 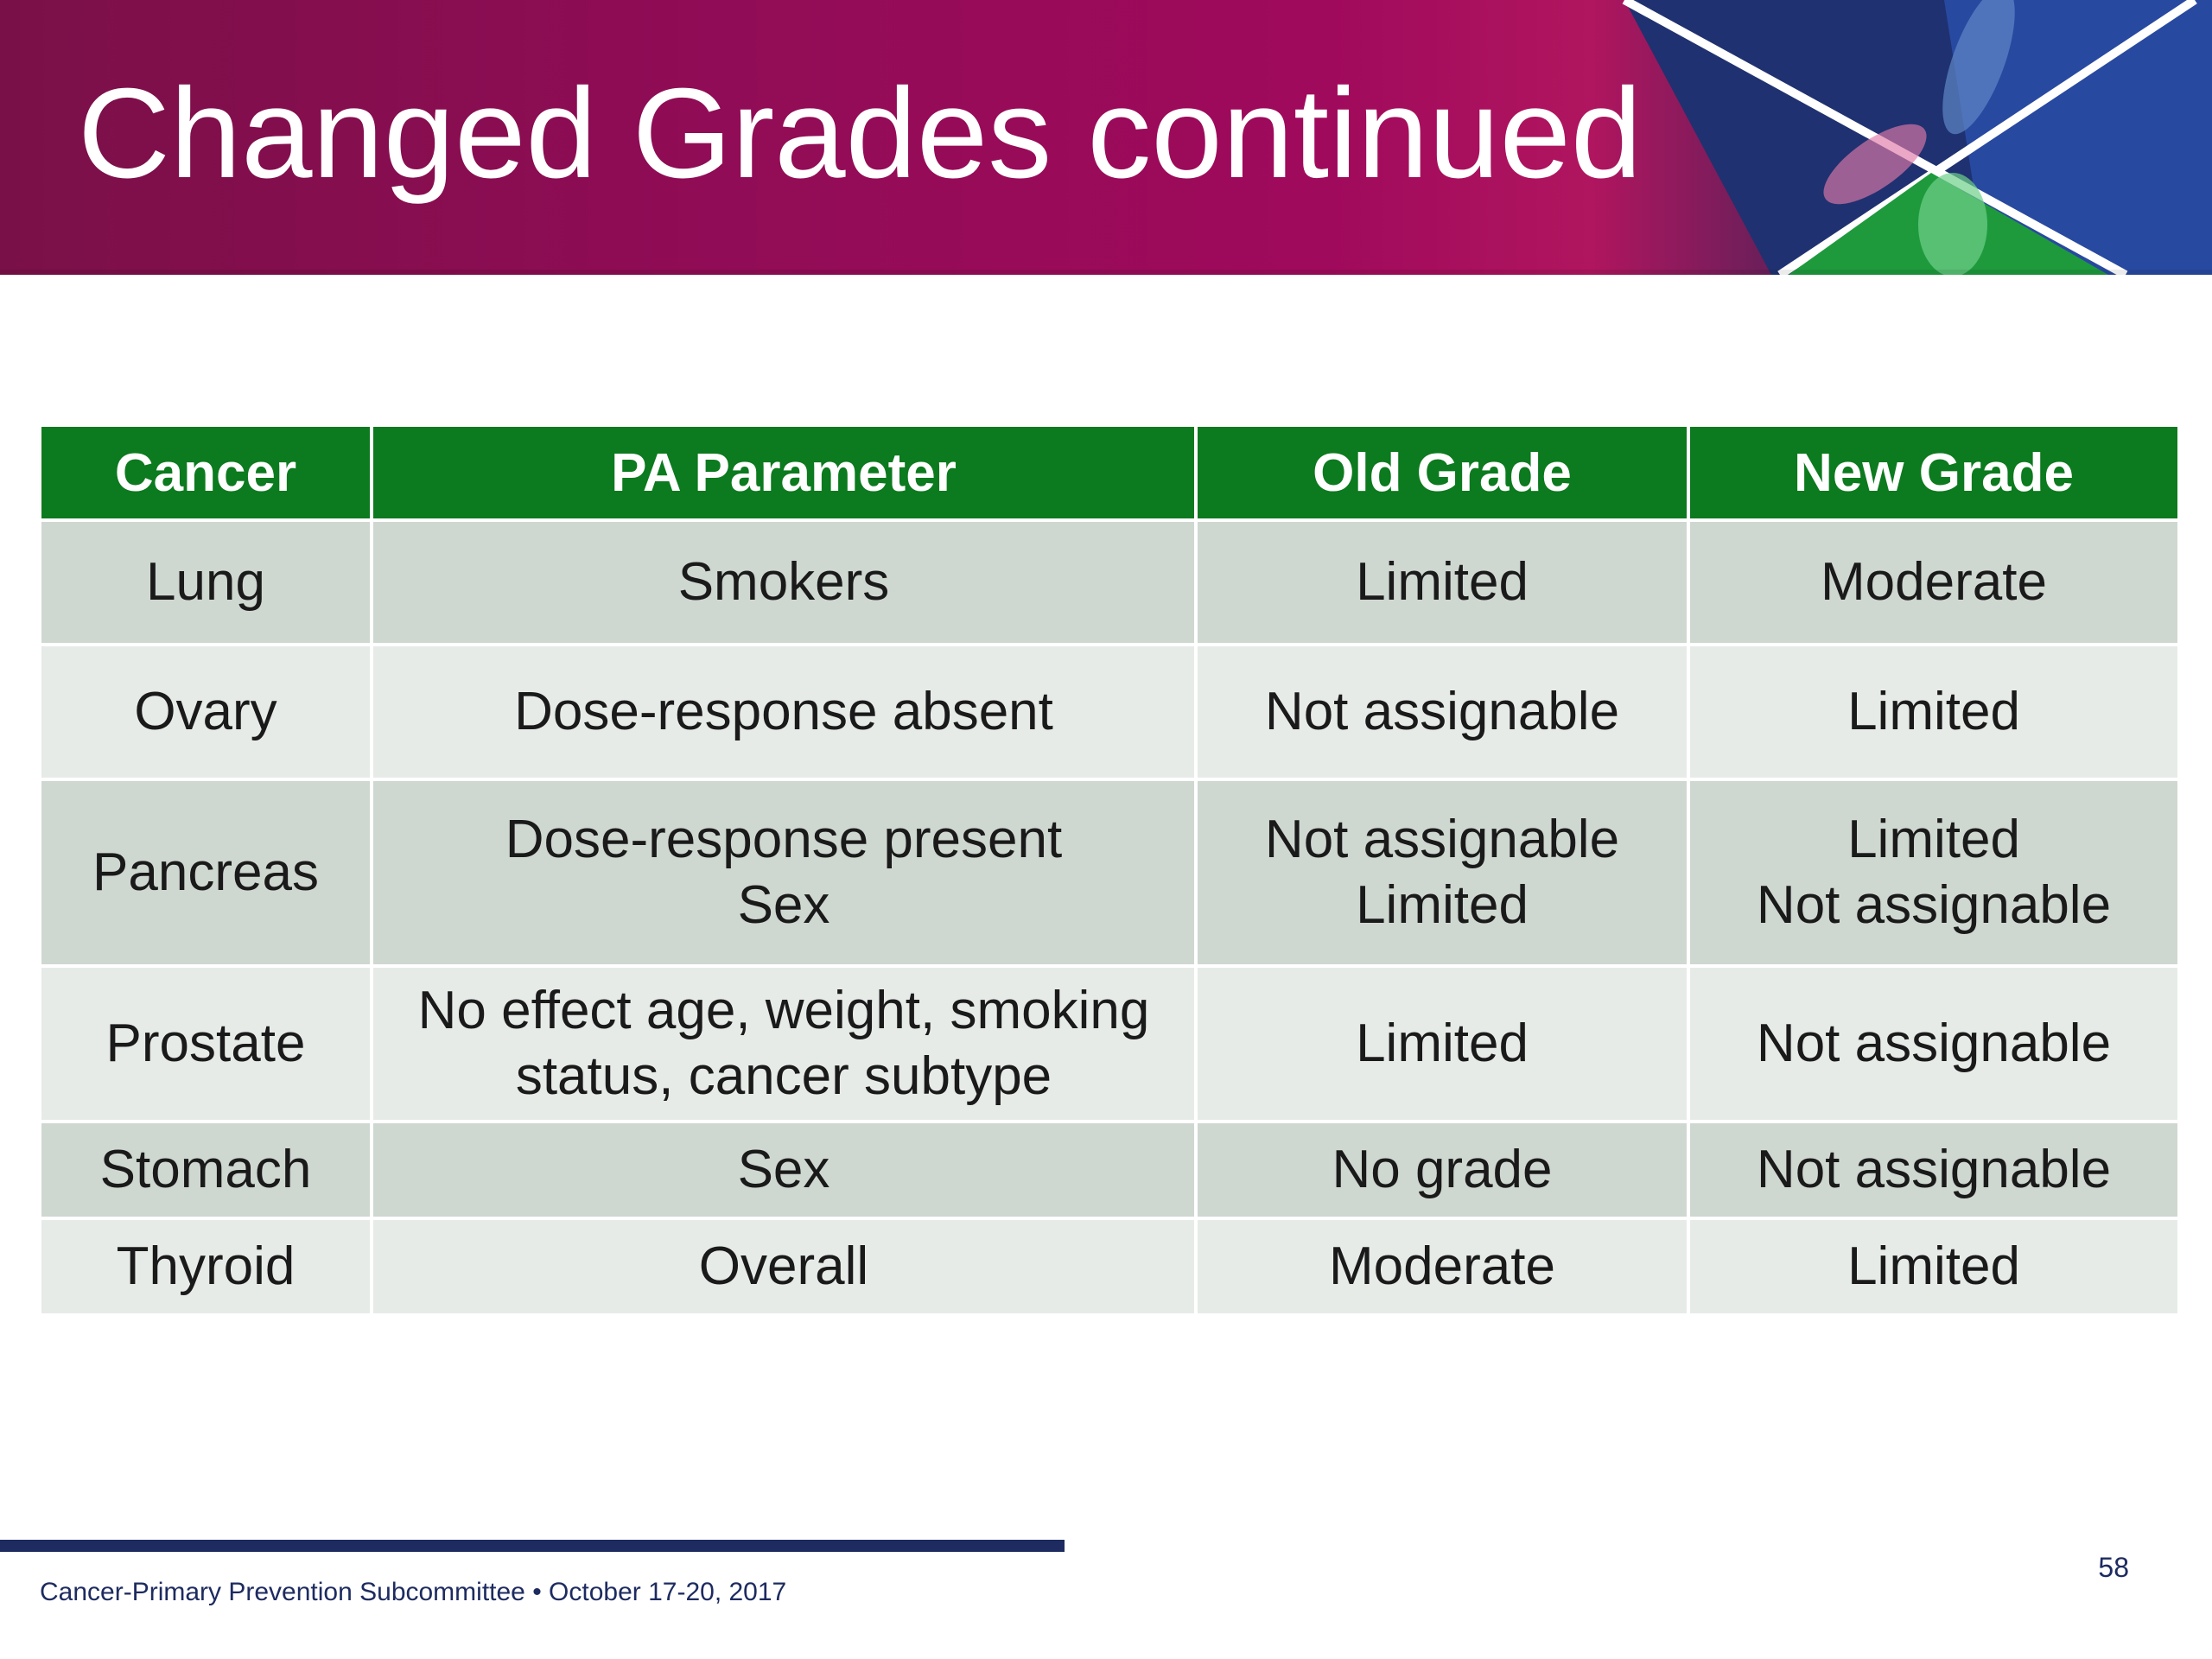 I want to click on page-number: 58, so click(x=2113, y=1567).